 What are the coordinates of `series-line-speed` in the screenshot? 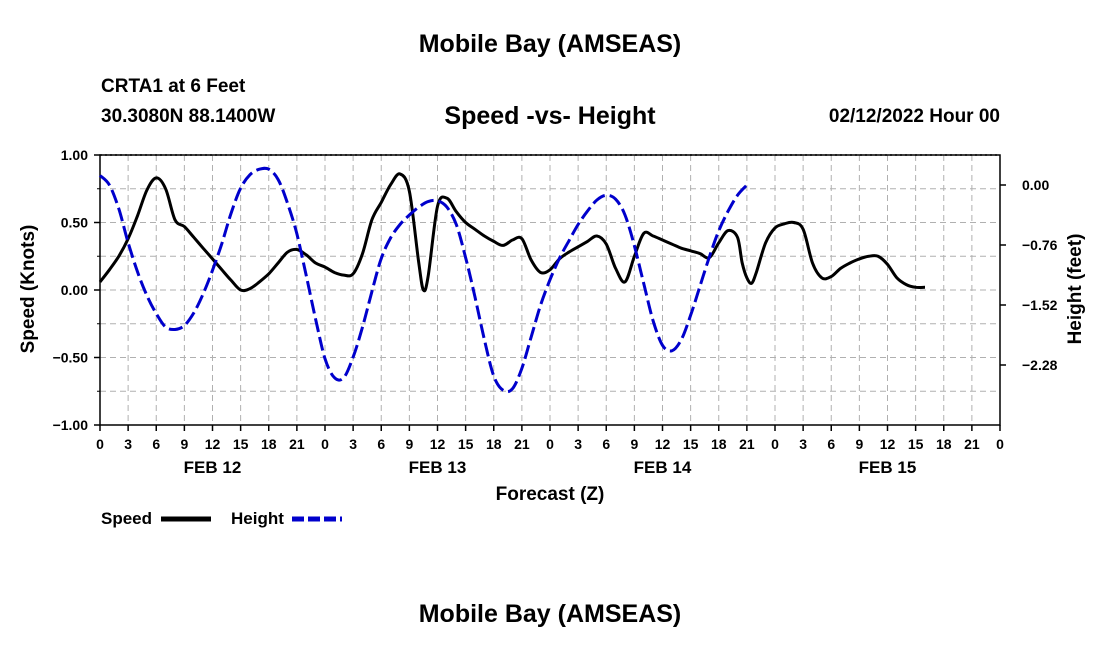 It's located at (512, 232).